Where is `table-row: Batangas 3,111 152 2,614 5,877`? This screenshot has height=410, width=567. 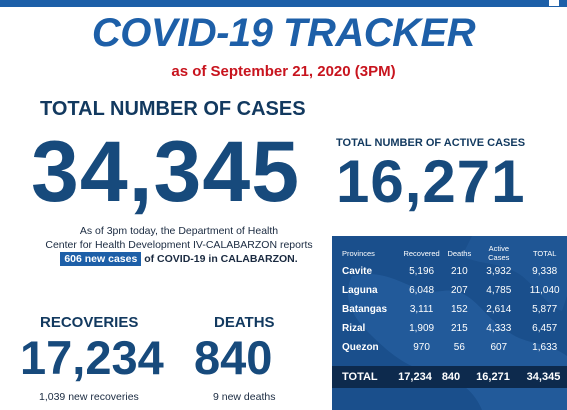
table-row: Batangas 3,111 152 2,614 5,877 is located at coordinates (449, 309).